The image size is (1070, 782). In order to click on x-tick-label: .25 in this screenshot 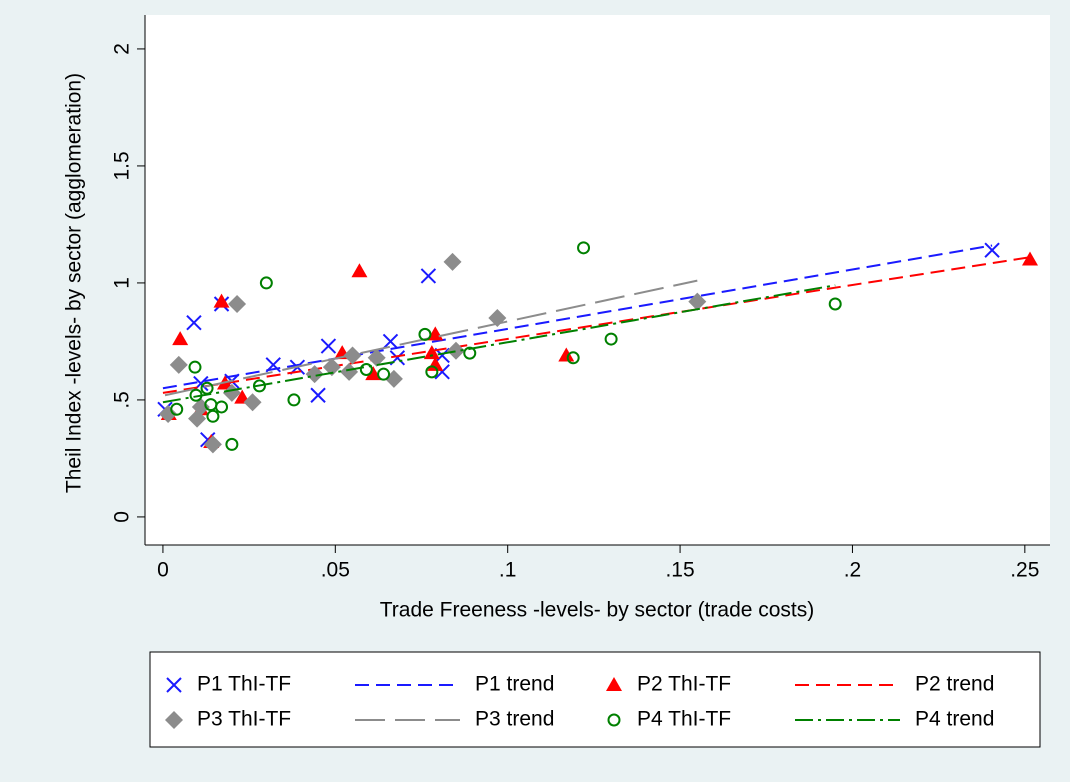, I will do `click(1024, 570)`.